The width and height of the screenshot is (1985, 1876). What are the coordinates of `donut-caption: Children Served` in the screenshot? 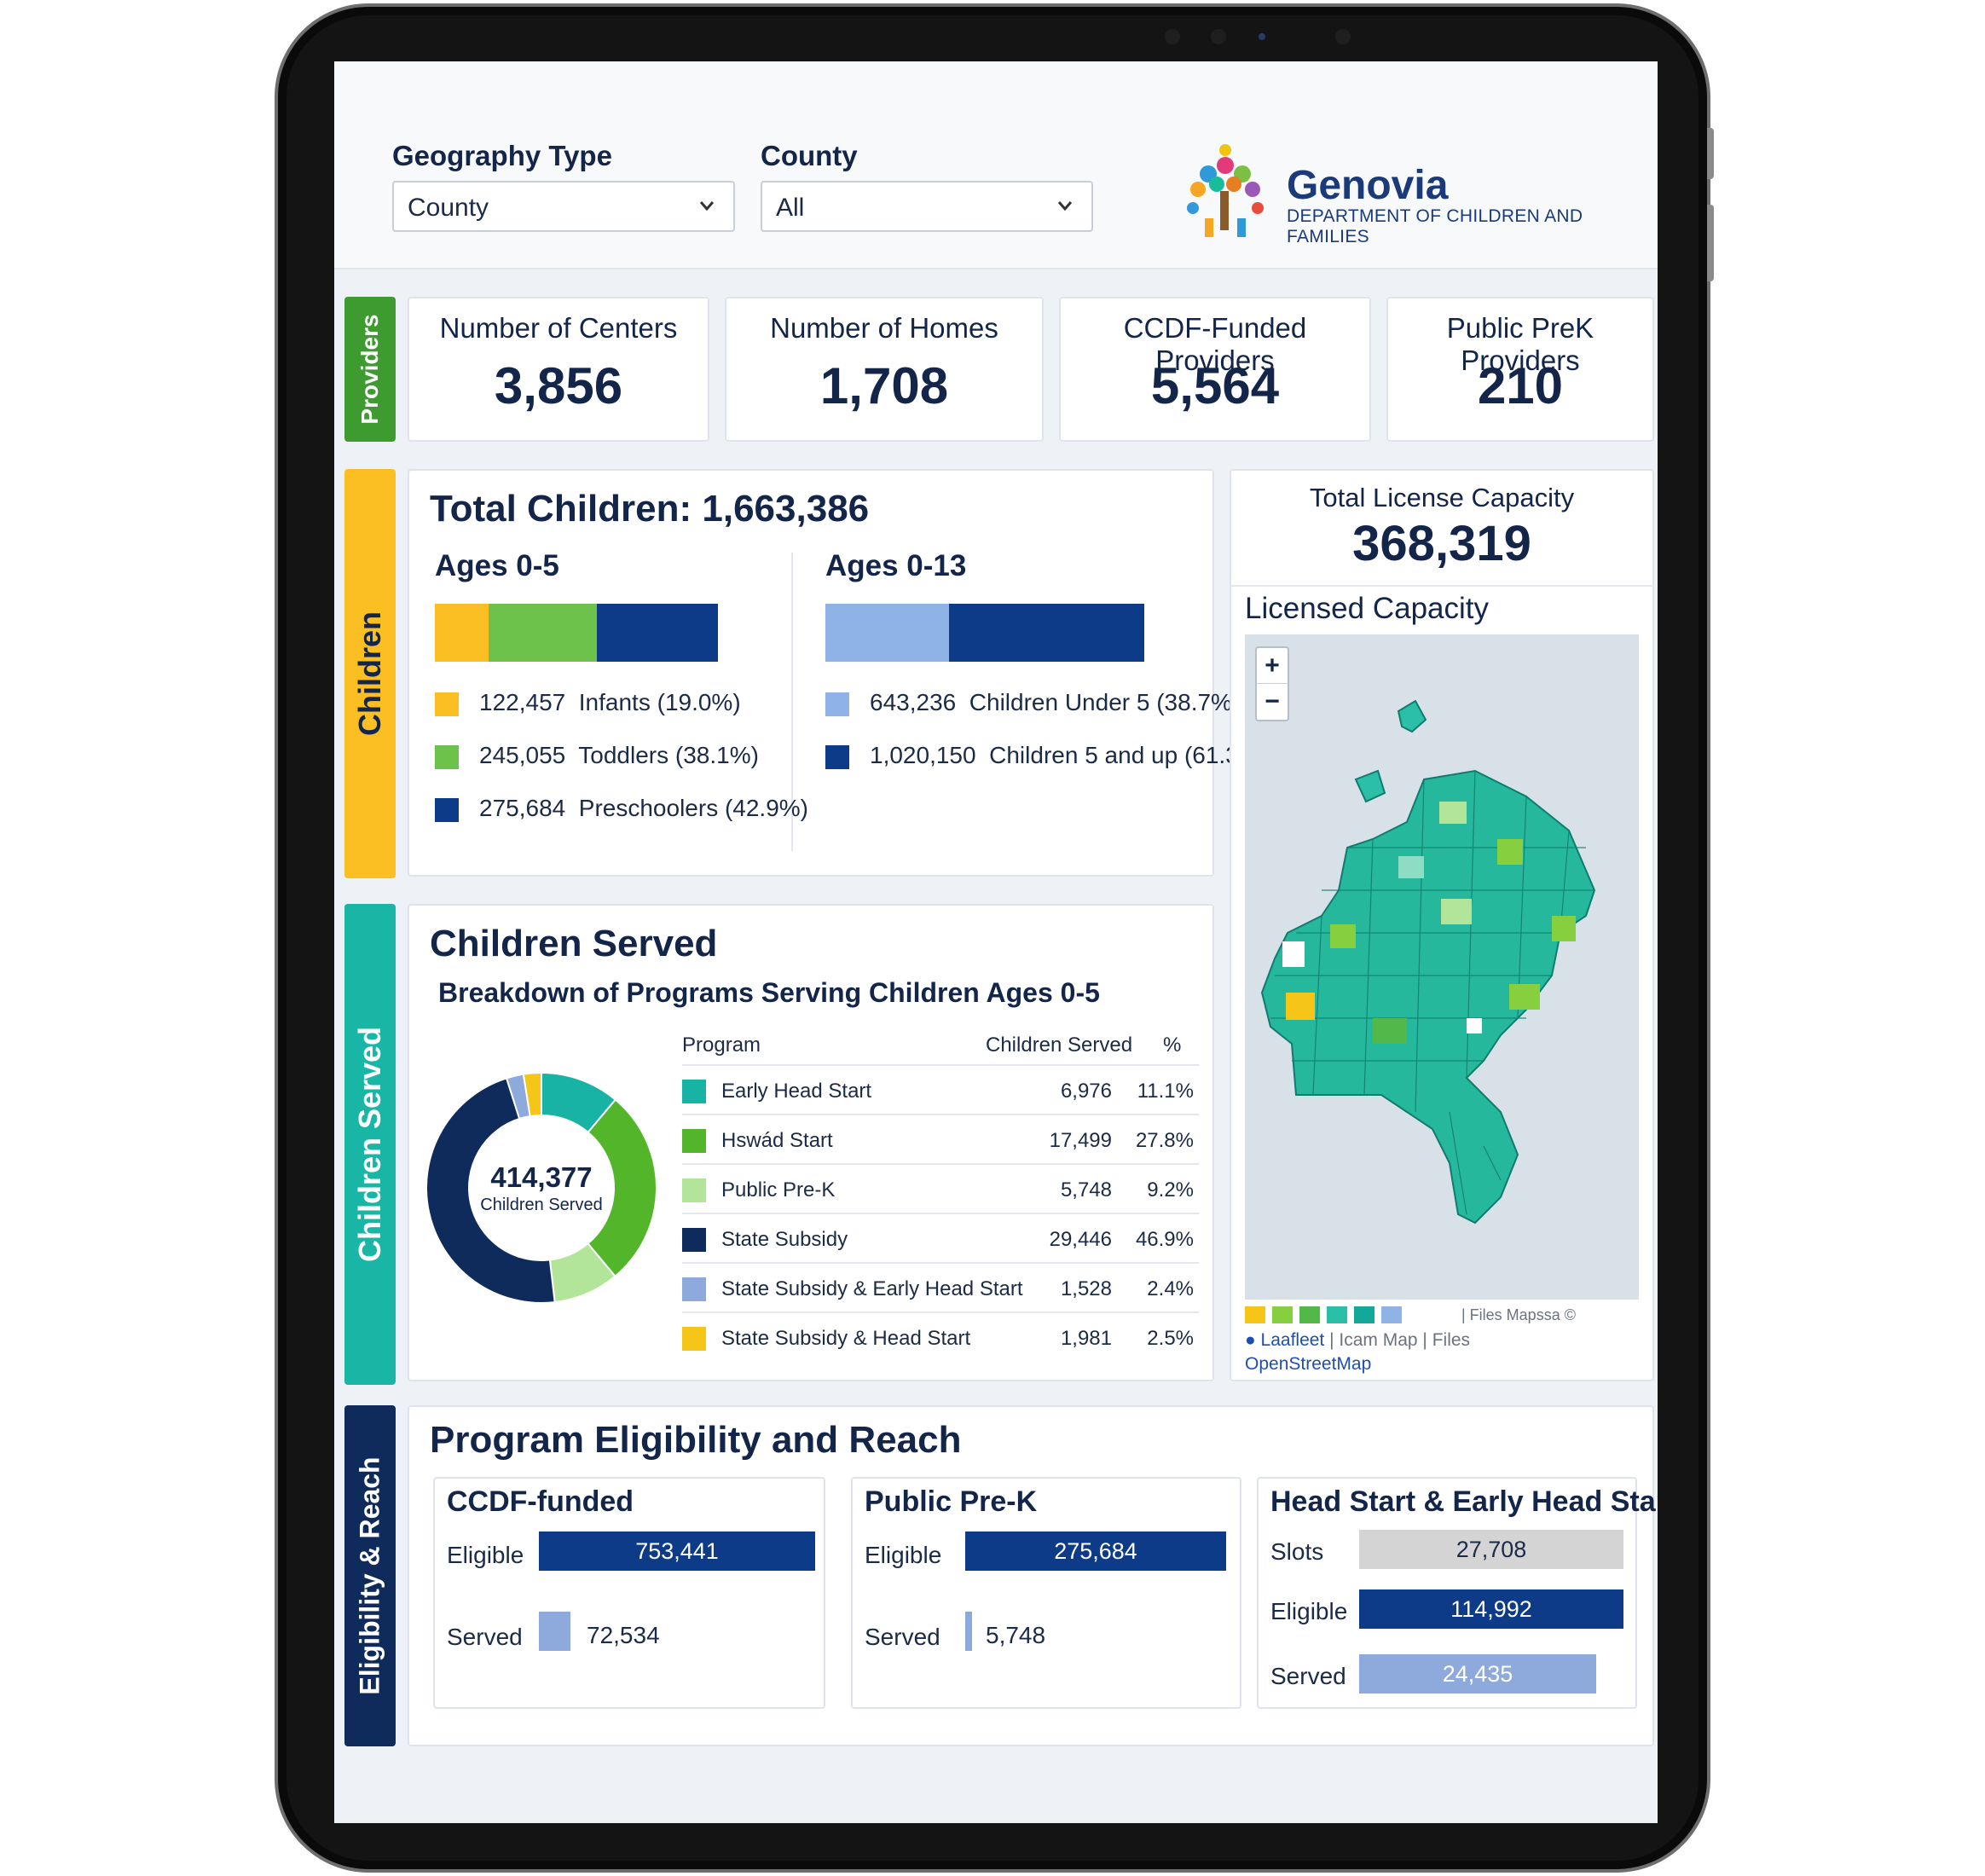 It's located at (541, 1205).